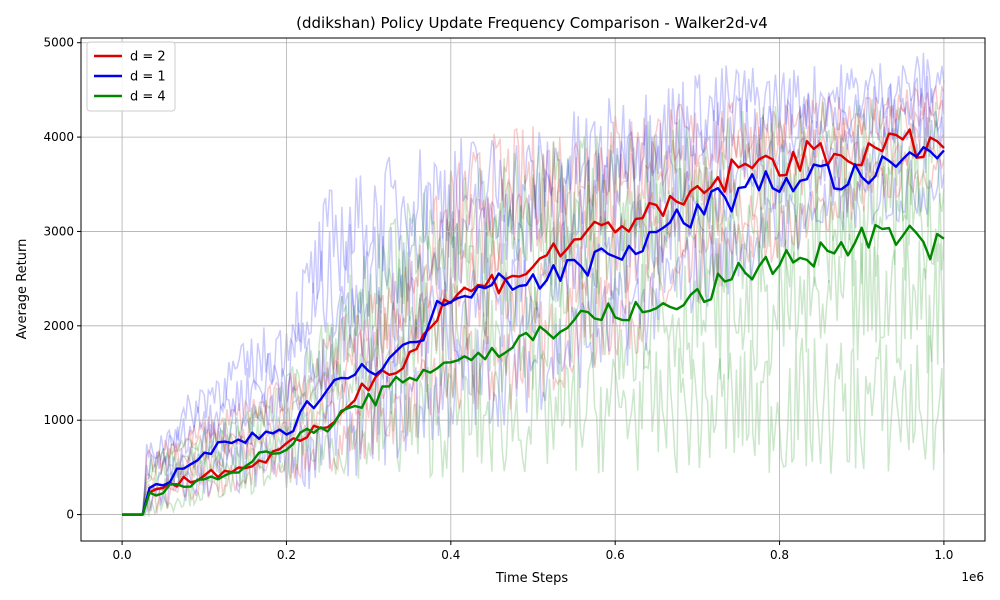  Describe the element at coordinates (58, 43) in the screenshot. I see `y-tick-label: 5000` at that location.